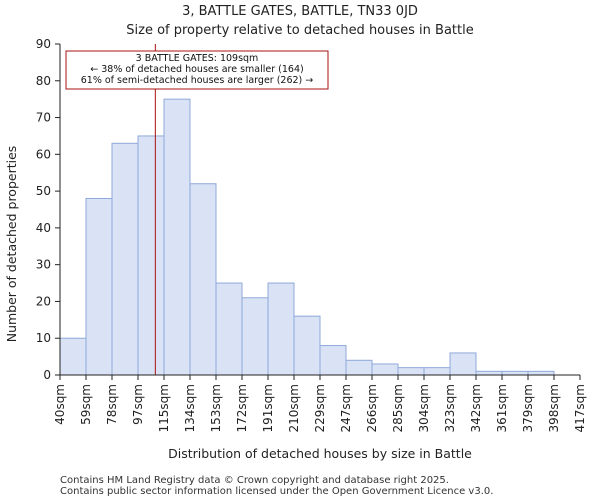 The image size is (600, 500). Describe the element at coordinates (43, 44) in the screenshot. I see `y-tick-label: 90` at that location.